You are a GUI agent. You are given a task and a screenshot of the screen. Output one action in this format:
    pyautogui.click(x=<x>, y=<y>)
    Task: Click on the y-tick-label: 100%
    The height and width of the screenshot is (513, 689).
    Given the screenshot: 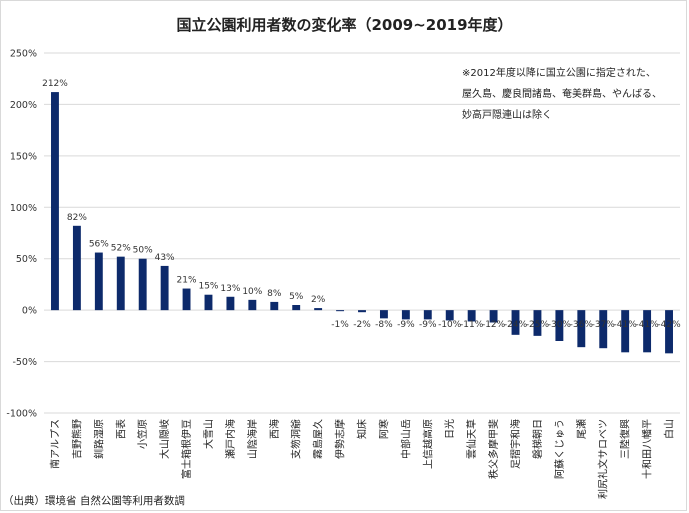 What is the action you would take?
    pyautogui.click(x=23, y=208)
    